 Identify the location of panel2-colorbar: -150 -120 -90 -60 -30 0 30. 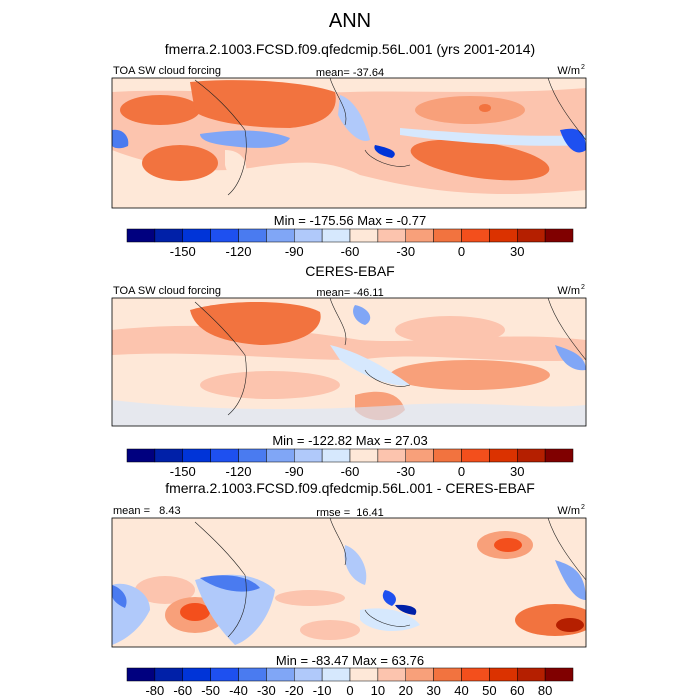
(350, 463).